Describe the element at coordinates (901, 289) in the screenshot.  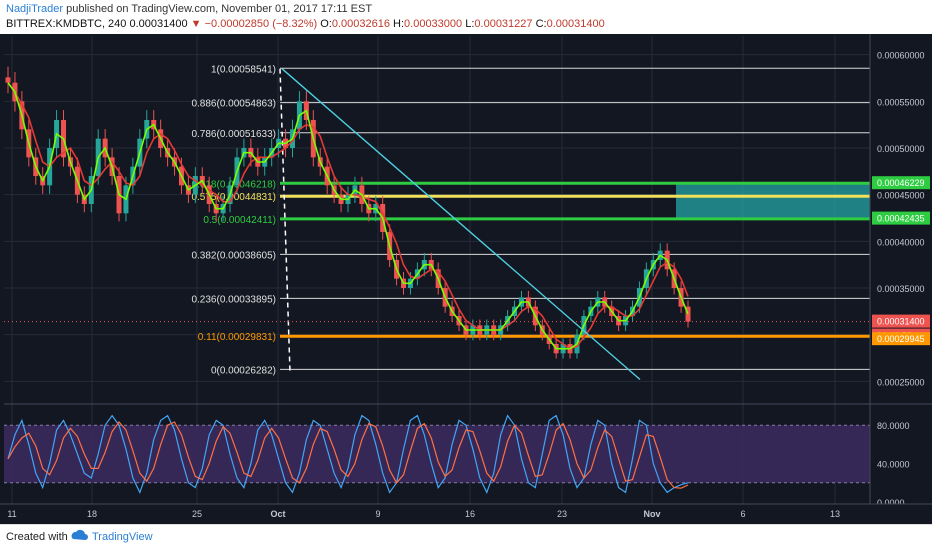
I see `price-tick-label: 0.00035000` at that location.